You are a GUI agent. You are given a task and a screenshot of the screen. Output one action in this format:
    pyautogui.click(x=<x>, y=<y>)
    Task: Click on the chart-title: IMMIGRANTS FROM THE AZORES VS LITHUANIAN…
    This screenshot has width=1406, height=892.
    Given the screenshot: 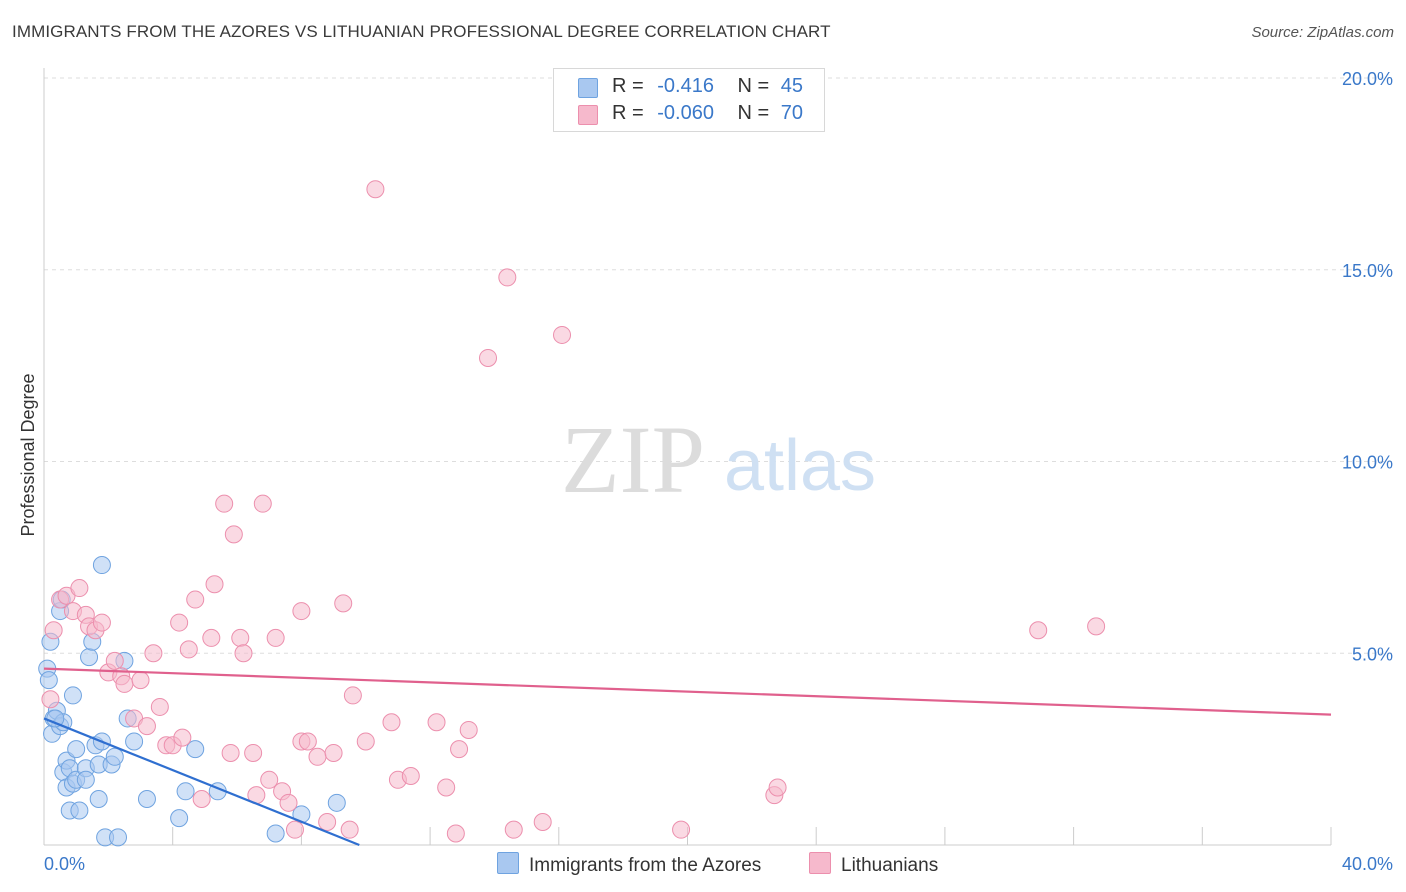 What is the action you would take?
    pyautogui.click(x=421, y=31)
    